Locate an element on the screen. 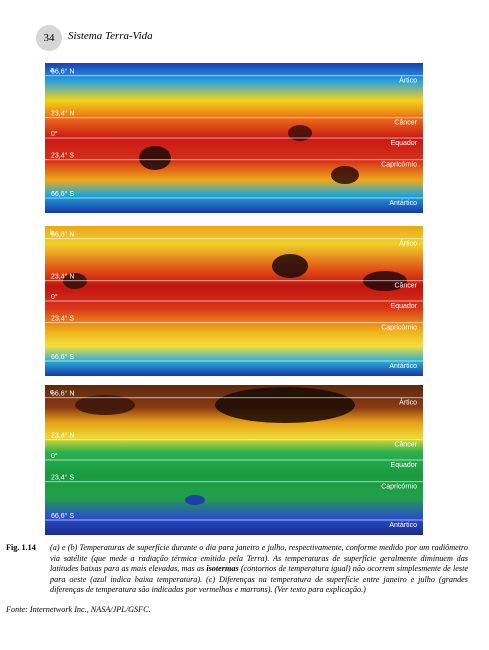  panel-label: b is located at coordinates (52, 233).